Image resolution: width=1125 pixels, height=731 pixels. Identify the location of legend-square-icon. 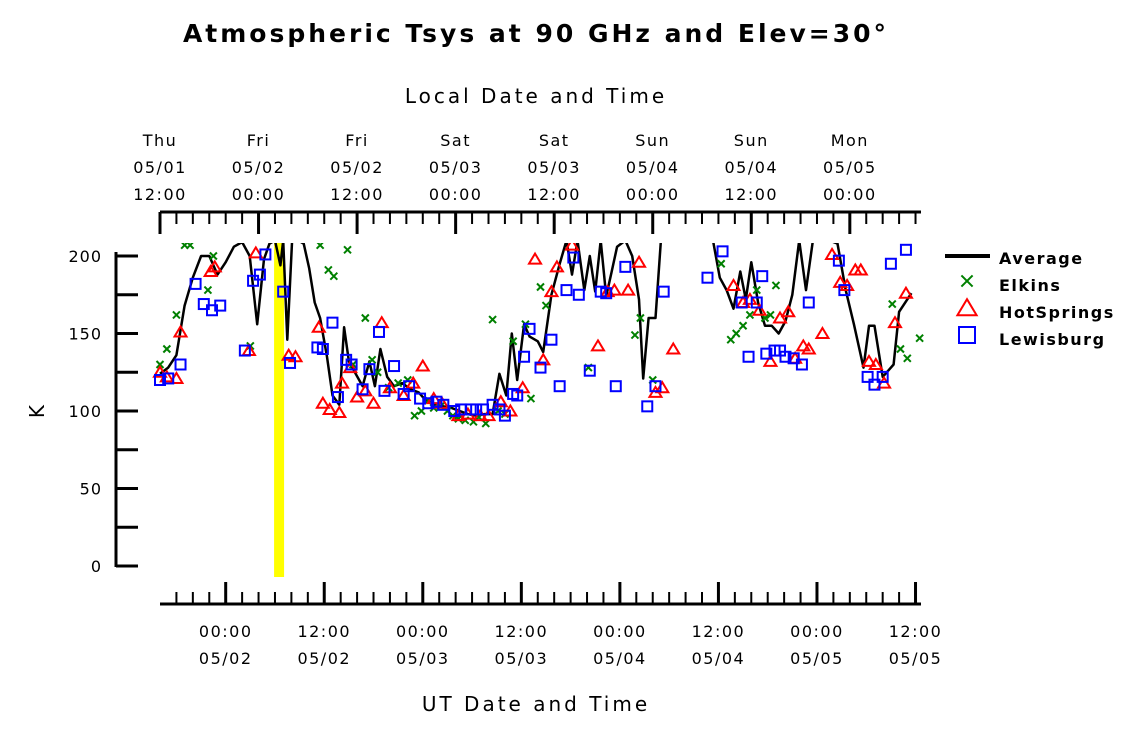
(967, 335).